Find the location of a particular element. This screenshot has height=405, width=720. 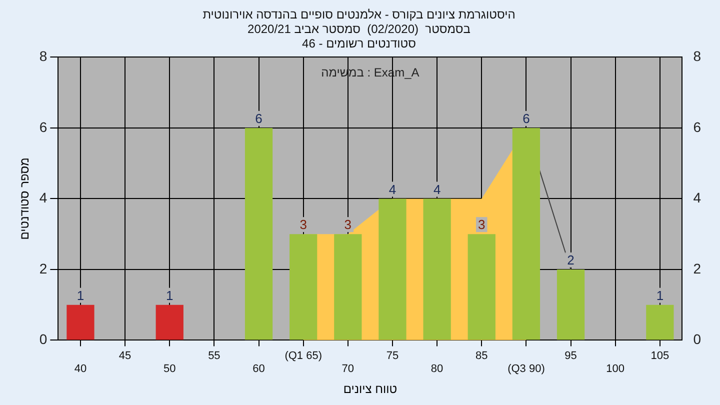

chart-subtitle: בסמסטר (02/2020) סמסטר אביב 2020/21 סטודנטים רשומים - 46 is located at coordinates (359, 36).